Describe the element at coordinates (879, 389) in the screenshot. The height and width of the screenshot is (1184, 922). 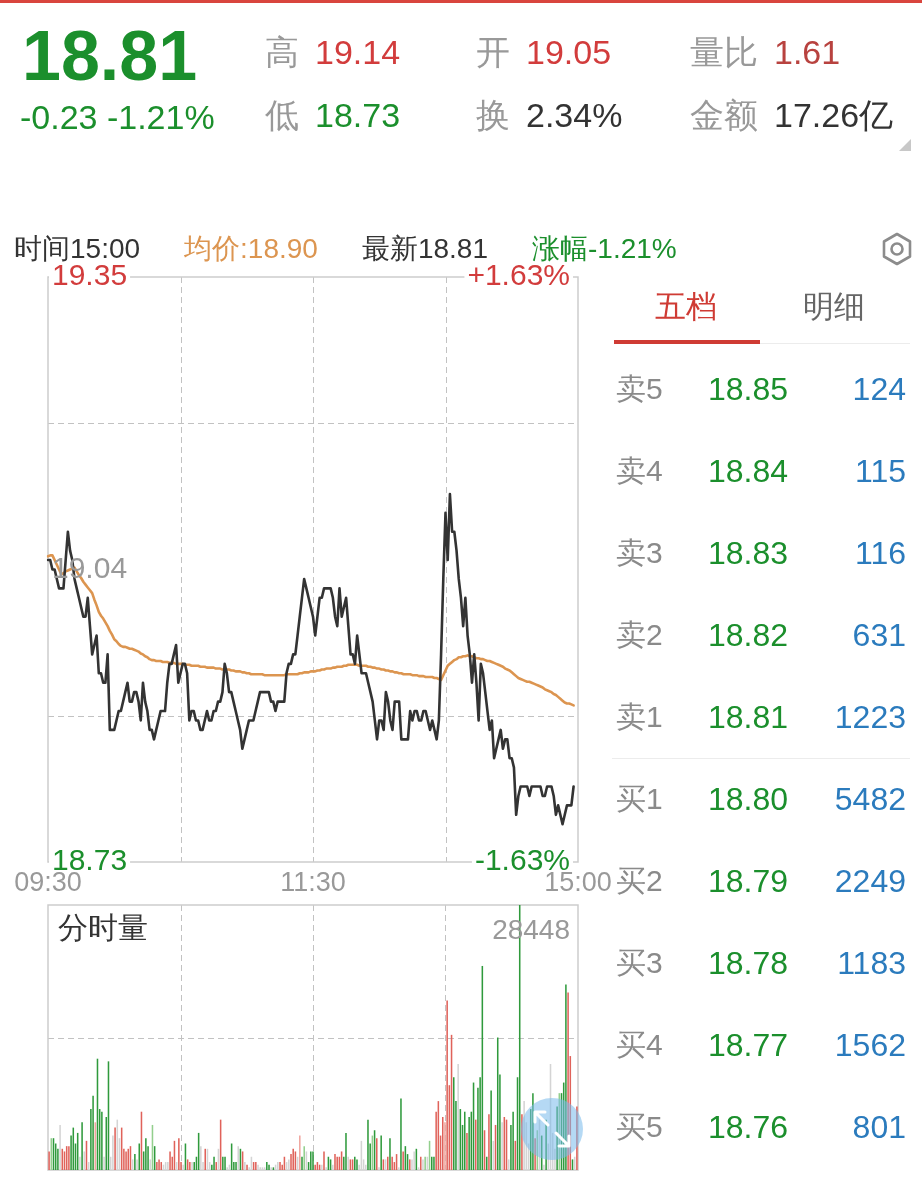
I see `data-label: 124` at that location.